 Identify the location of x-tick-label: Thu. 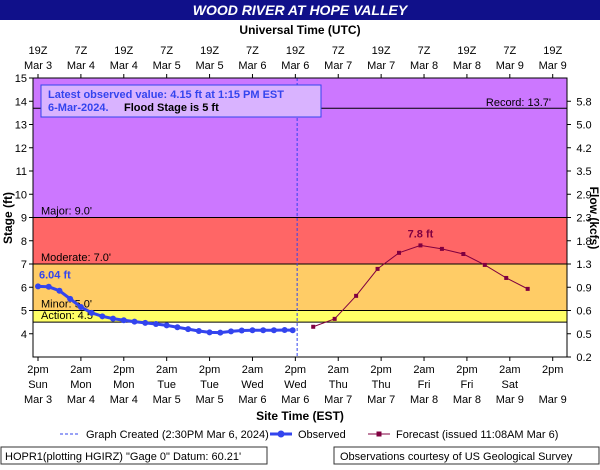
(338, 385).